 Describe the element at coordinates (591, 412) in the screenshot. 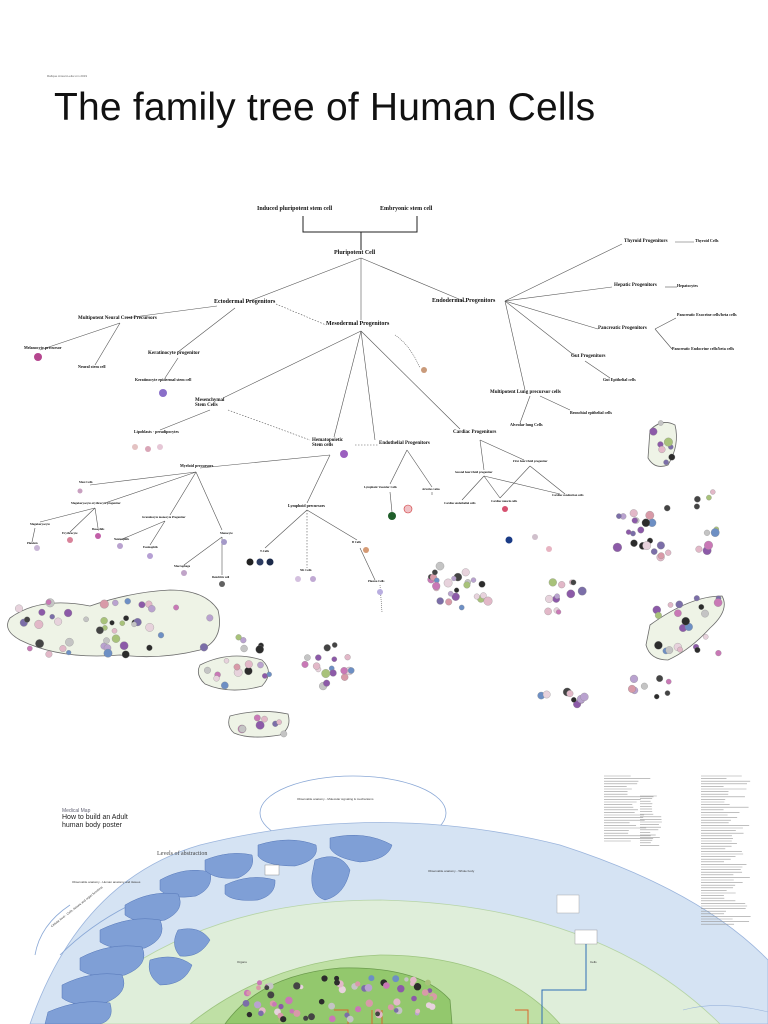

I see `bronchial-label: Bronchial epithelial cells` at that location.